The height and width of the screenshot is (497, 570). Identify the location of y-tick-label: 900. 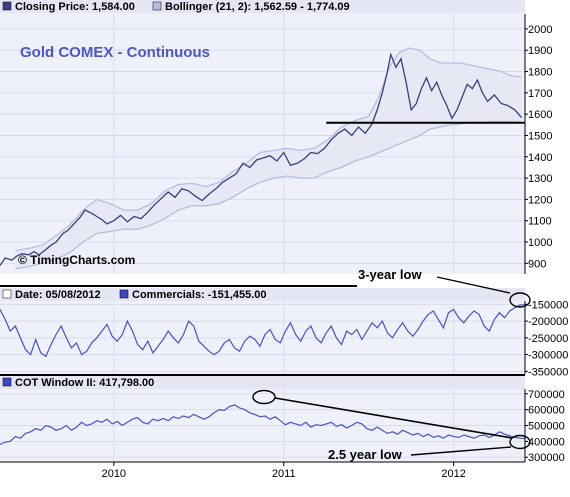
(537, 264).